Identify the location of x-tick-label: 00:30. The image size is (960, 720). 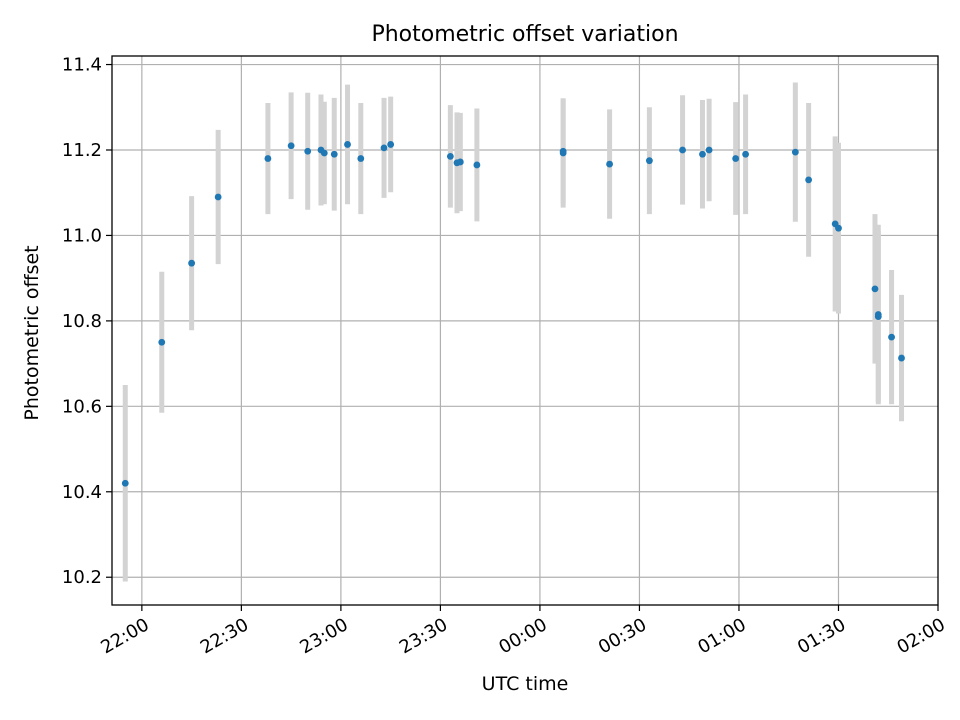
(622, 636).